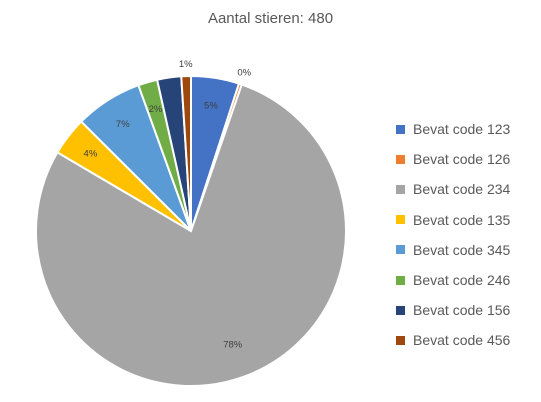  What do you see at coordinates (211, 105) in the screenshot?
I see `slice-data-label: 5%` at bounding box center [211, 105].